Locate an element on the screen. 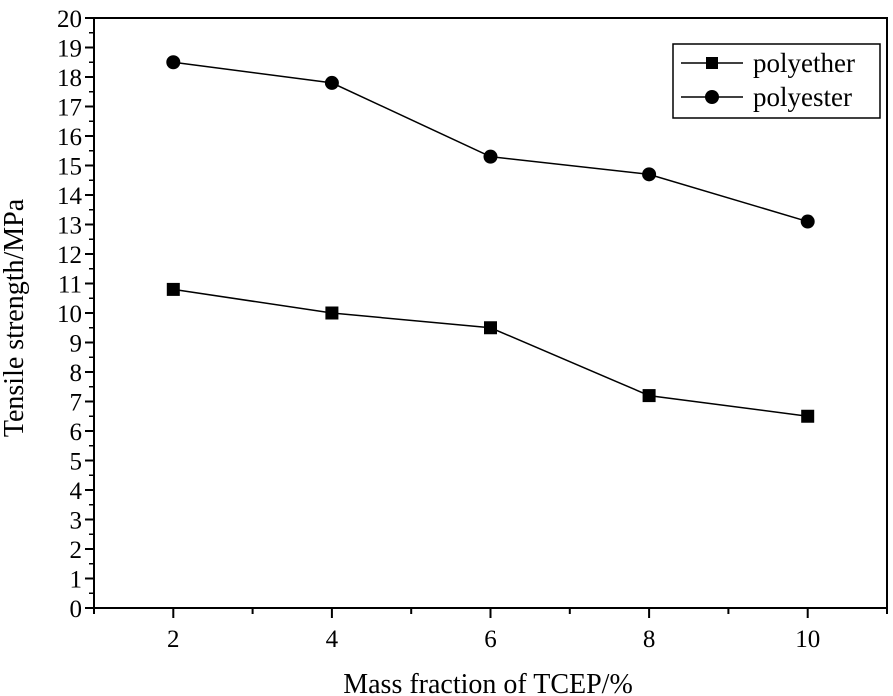 The width and height of the screenshot is (893, 696). y-tick-label-5: 5 is located at coordinates (76, 462).